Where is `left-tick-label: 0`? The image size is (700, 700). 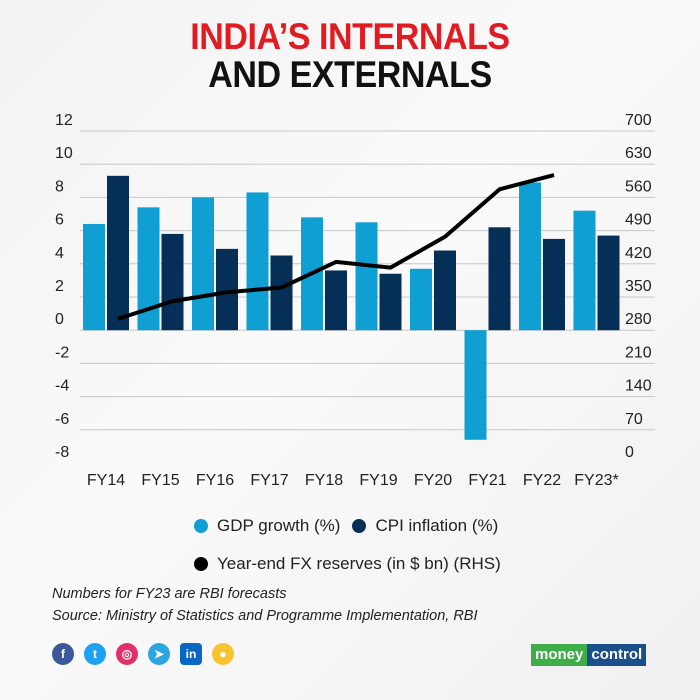
left-tick-label: 0 is located at coordinates (59, 319).